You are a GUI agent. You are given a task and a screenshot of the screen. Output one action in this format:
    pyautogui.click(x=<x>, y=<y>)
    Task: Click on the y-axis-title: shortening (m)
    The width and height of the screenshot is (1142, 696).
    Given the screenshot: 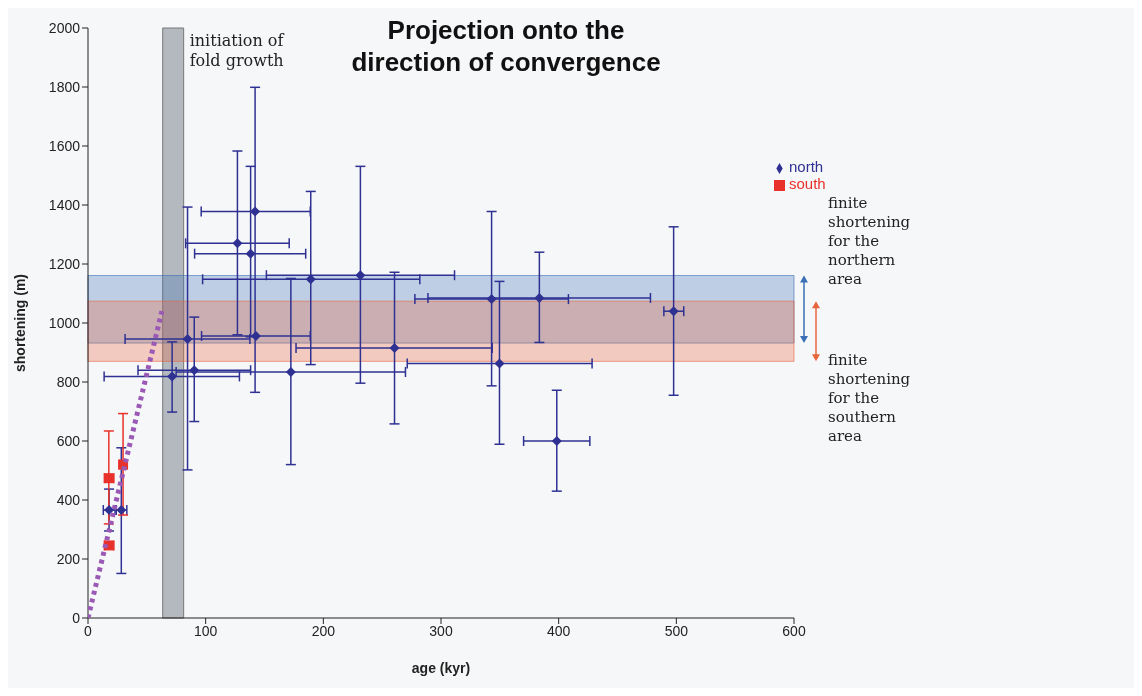 What is the action you would take?
    pyautogui.click(x=19, y=323)
    